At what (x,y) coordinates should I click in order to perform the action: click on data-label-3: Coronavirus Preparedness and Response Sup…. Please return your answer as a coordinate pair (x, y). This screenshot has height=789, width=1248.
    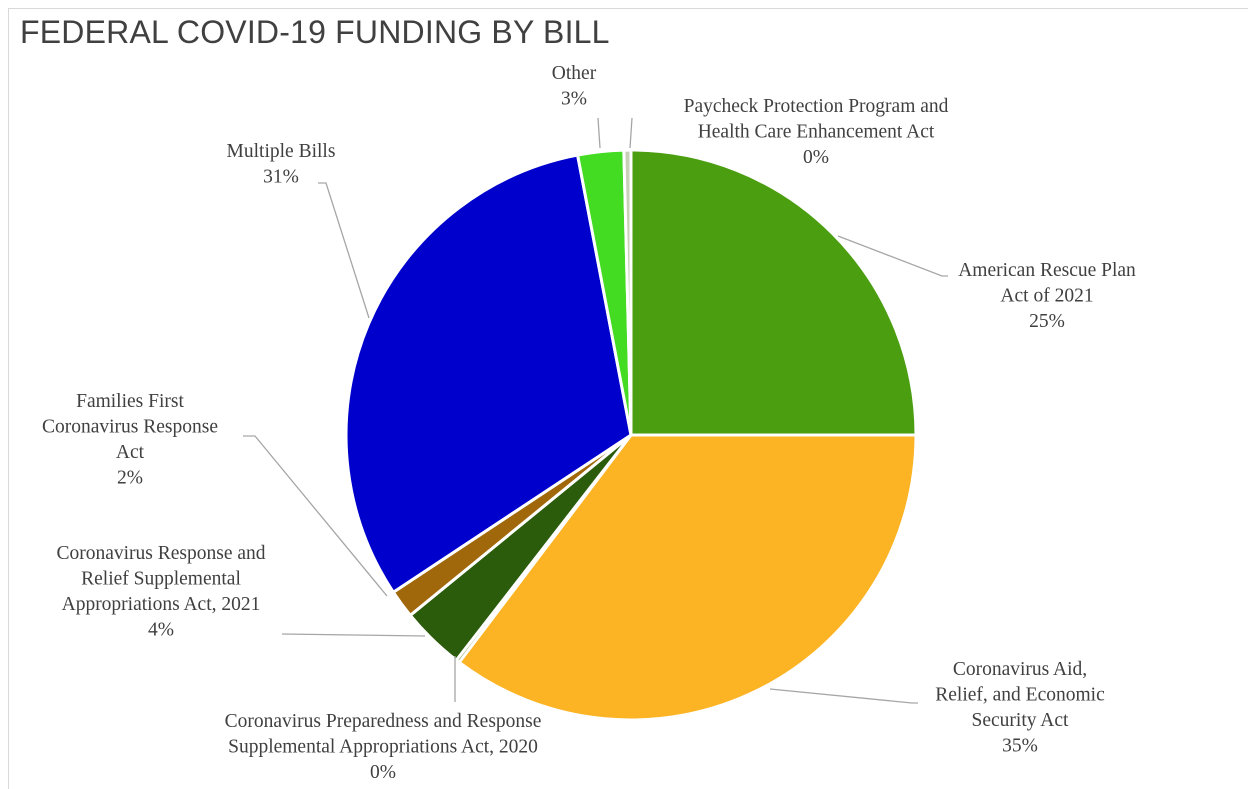
    Looking at the image, I should click on (383, 747).